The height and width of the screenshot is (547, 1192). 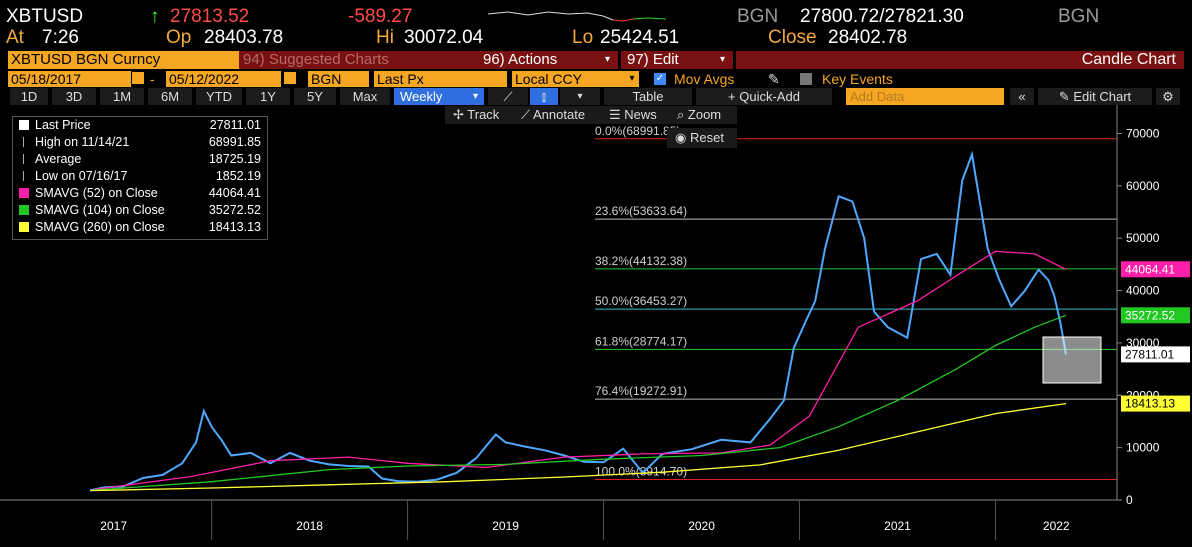 I want to click on mov-avgs-checkbox: ✓, so click(x=660, y=79).